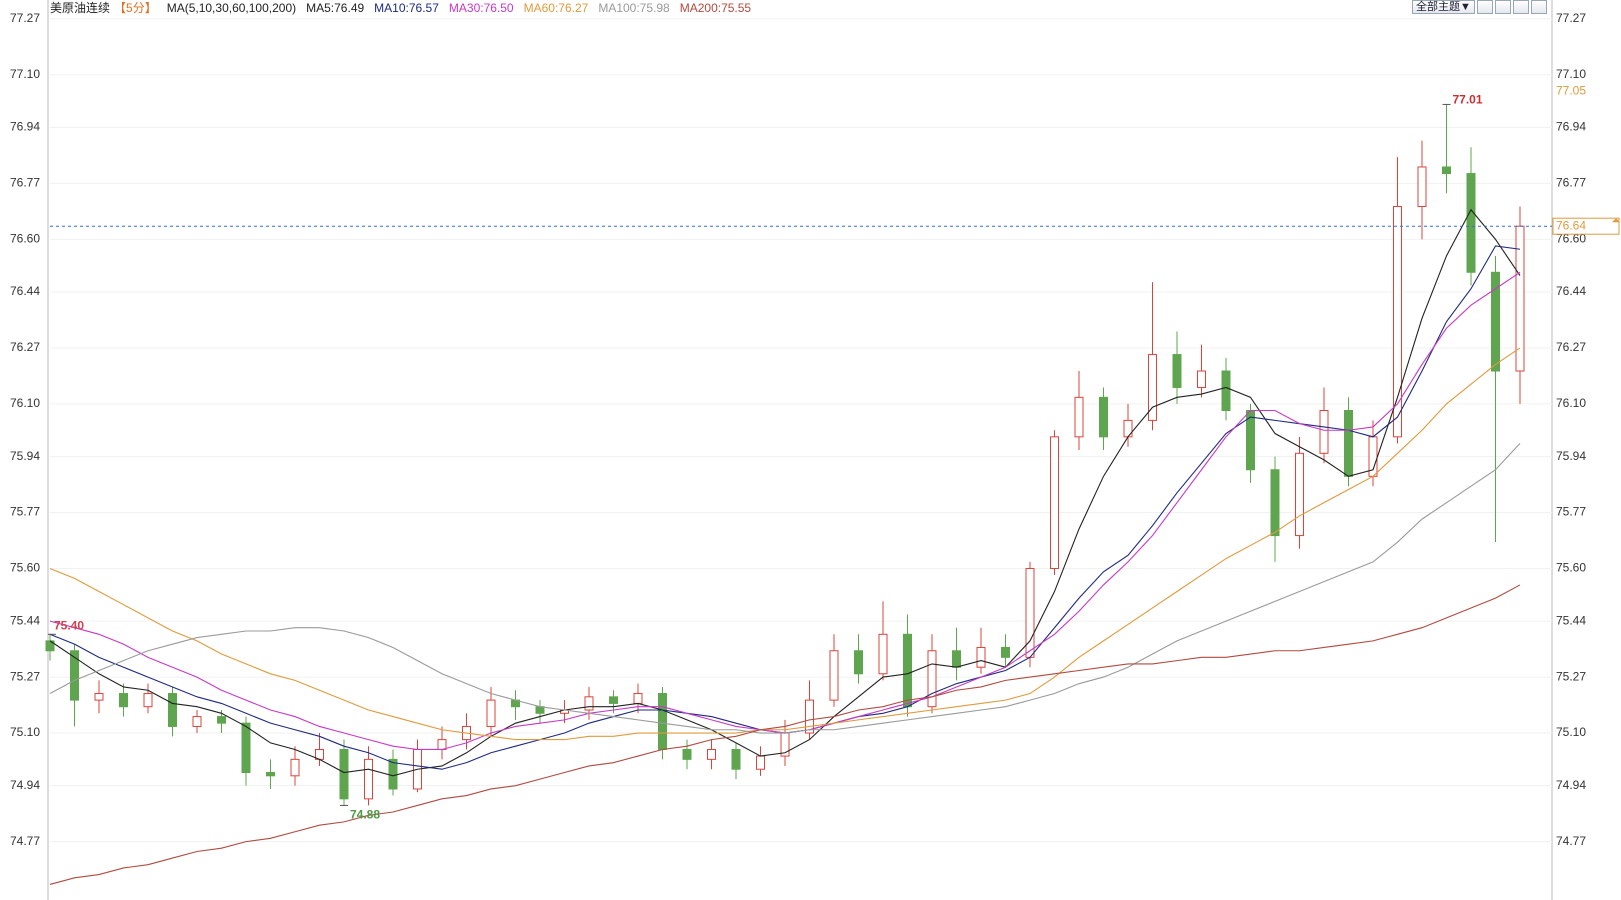 This screenshot has width=1621, height=900. I want to click on y2-tick-label: 75.44, so click(1571, 620).